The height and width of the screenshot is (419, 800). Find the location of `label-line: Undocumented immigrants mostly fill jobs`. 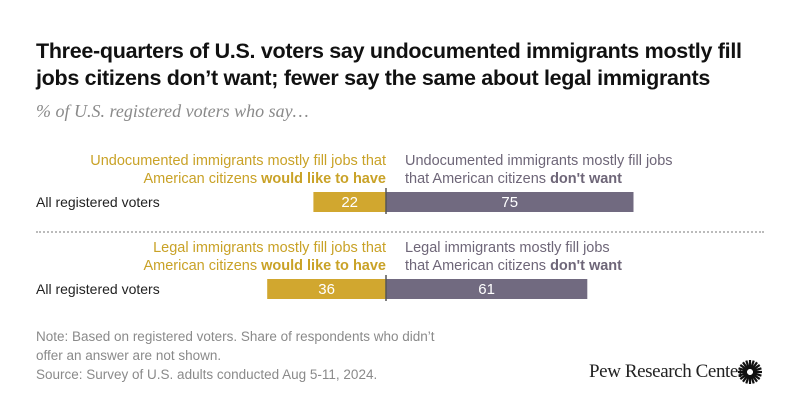

label-line: Undocumented immigrants mostly fill jobs is located at coordinates (539, 161).